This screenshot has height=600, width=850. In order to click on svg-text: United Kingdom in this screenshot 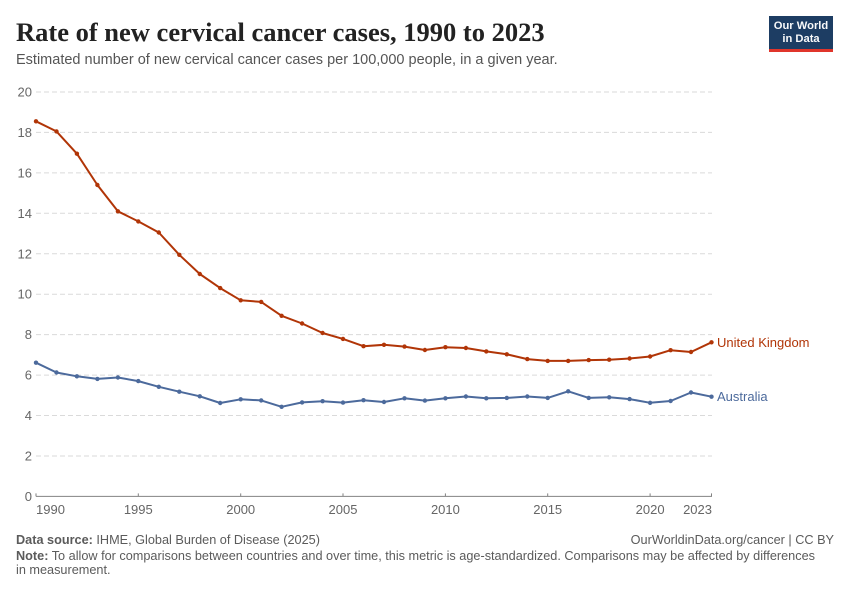, I will do `click(763, 342)`.